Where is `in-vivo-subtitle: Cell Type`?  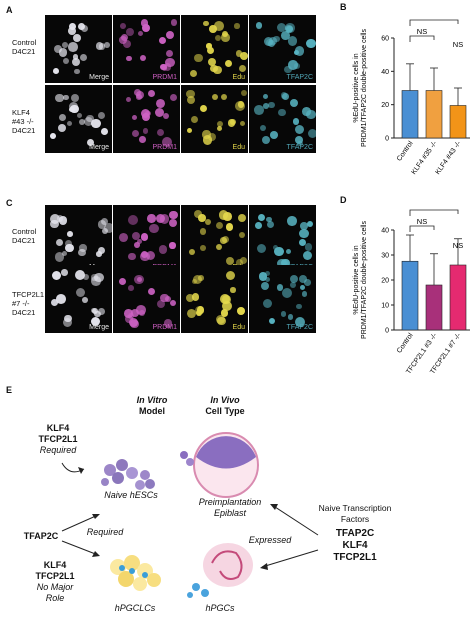 in-vivo-subtitle: Cell Type is located at coordinates (225, 411).